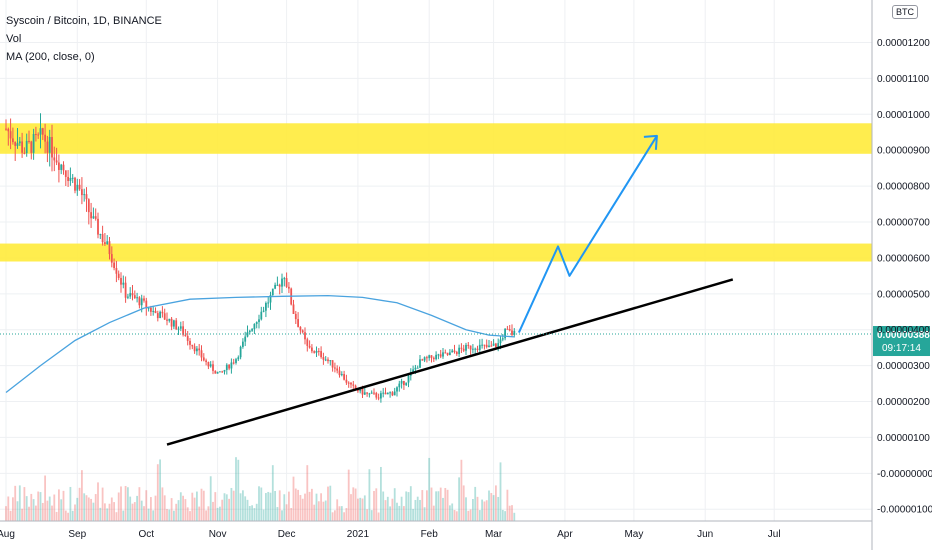 This screenshot has height=550, width=932. I want to click on y-tick-label: 0.00000700, so click(903, 223).